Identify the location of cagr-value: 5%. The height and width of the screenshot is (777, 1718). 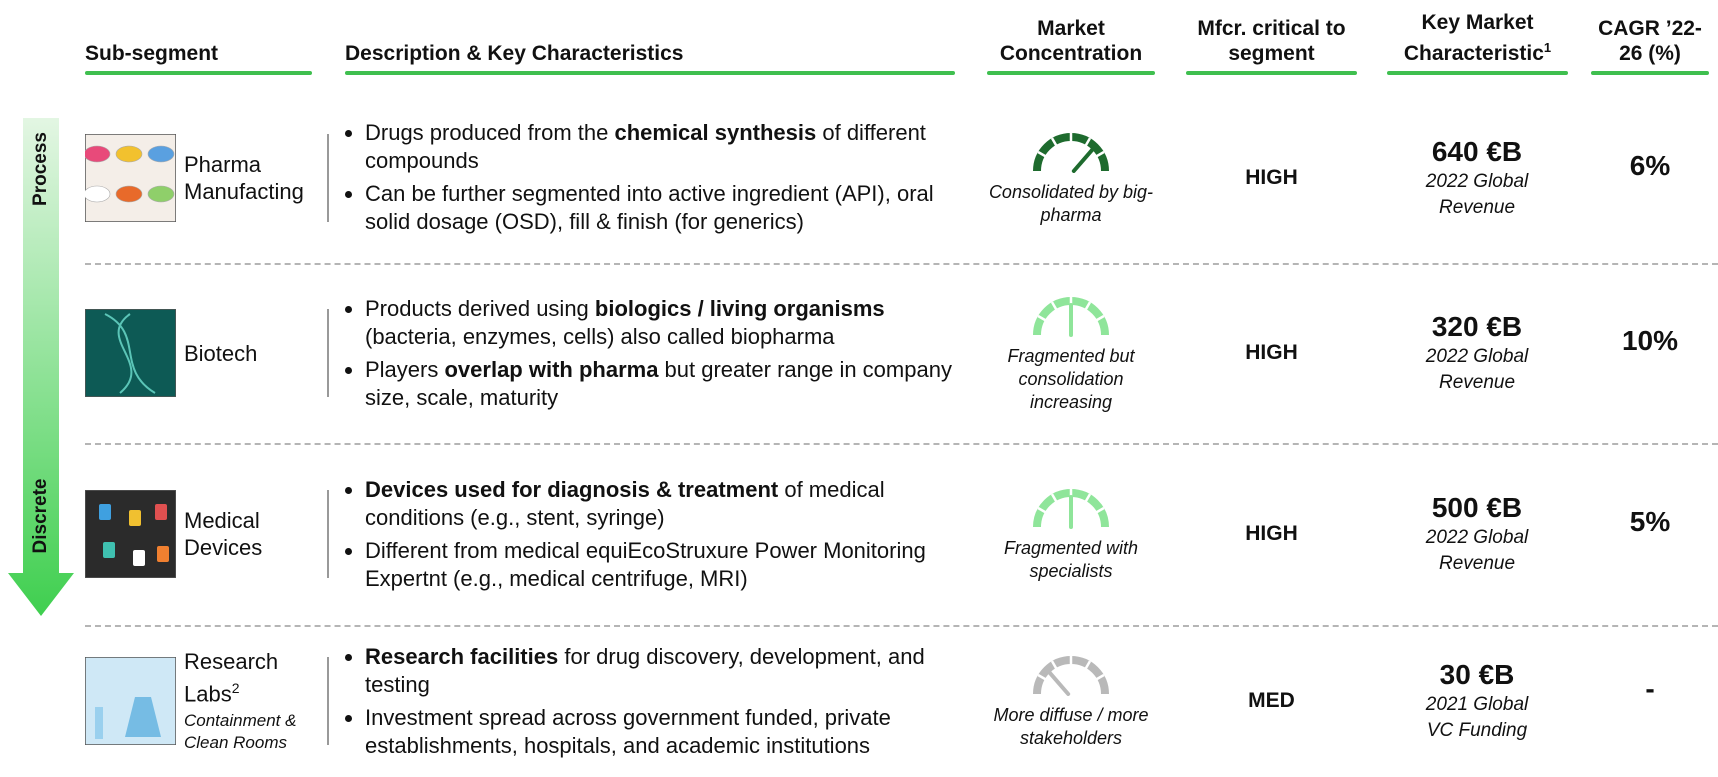
(1650, 521).